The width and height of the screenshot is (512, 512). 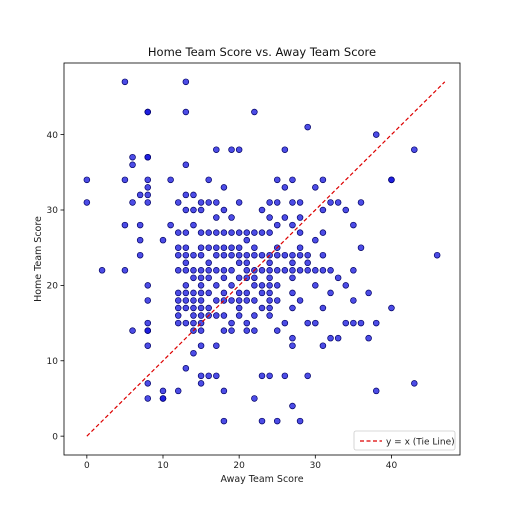 What do you see at coordinates (392, 466) in the screenshot?
I see `x-tick-label: 40` at bounding box center [392, 466].